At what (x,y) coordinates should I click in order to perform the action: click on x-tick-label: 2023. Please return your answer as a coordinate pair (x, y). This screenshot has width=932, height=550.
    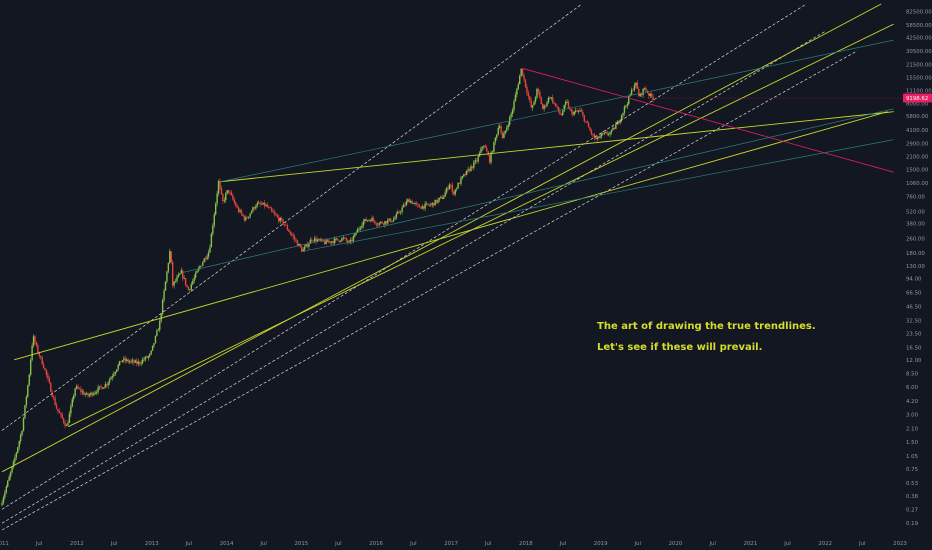
    Looking at the image, I should click on (900, 544).